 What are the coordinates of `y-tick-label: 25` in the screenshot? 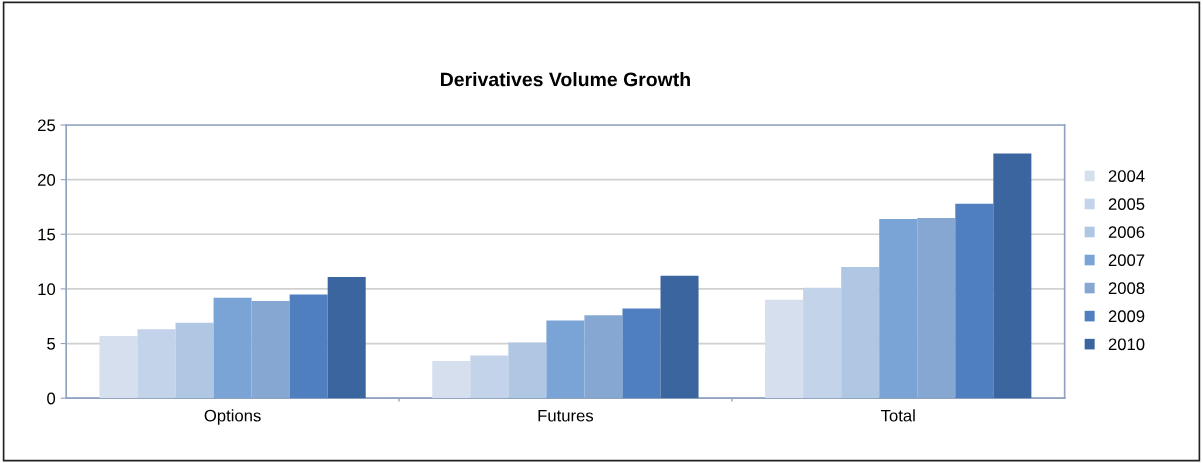 It's located at (47, 125).